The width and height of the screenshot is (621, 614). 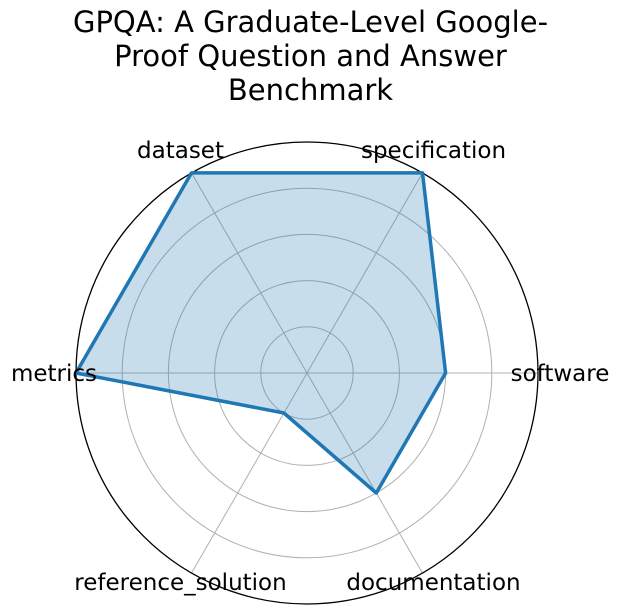 What do you see at coordinates (180, 583) in the screenshot?
I see `axis-label-reference_solution: reference_solution` at bounding box center [180, 583].